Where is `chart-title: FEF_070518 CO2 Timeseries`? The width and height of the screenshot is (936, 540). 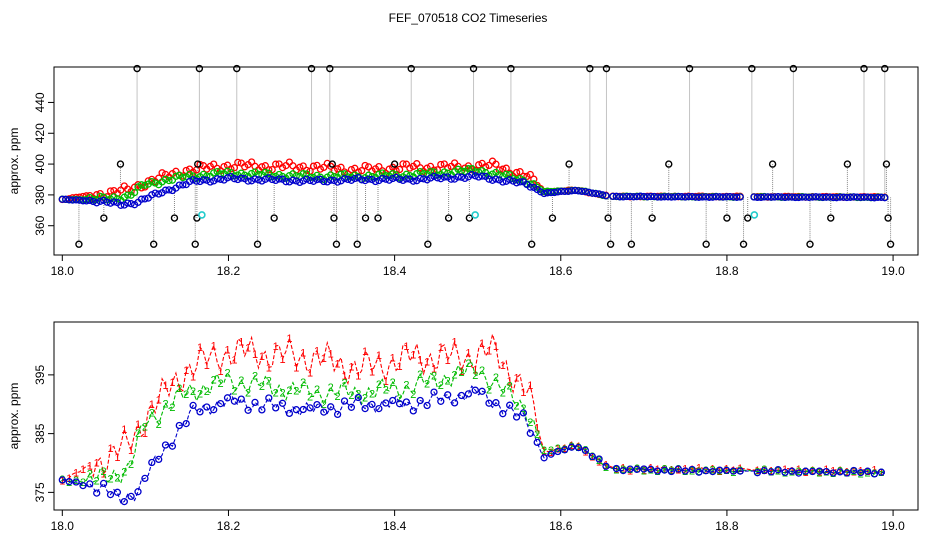
chart-title: FEF_070518 CO2 Timeseries is located at coordinates (468, 18).